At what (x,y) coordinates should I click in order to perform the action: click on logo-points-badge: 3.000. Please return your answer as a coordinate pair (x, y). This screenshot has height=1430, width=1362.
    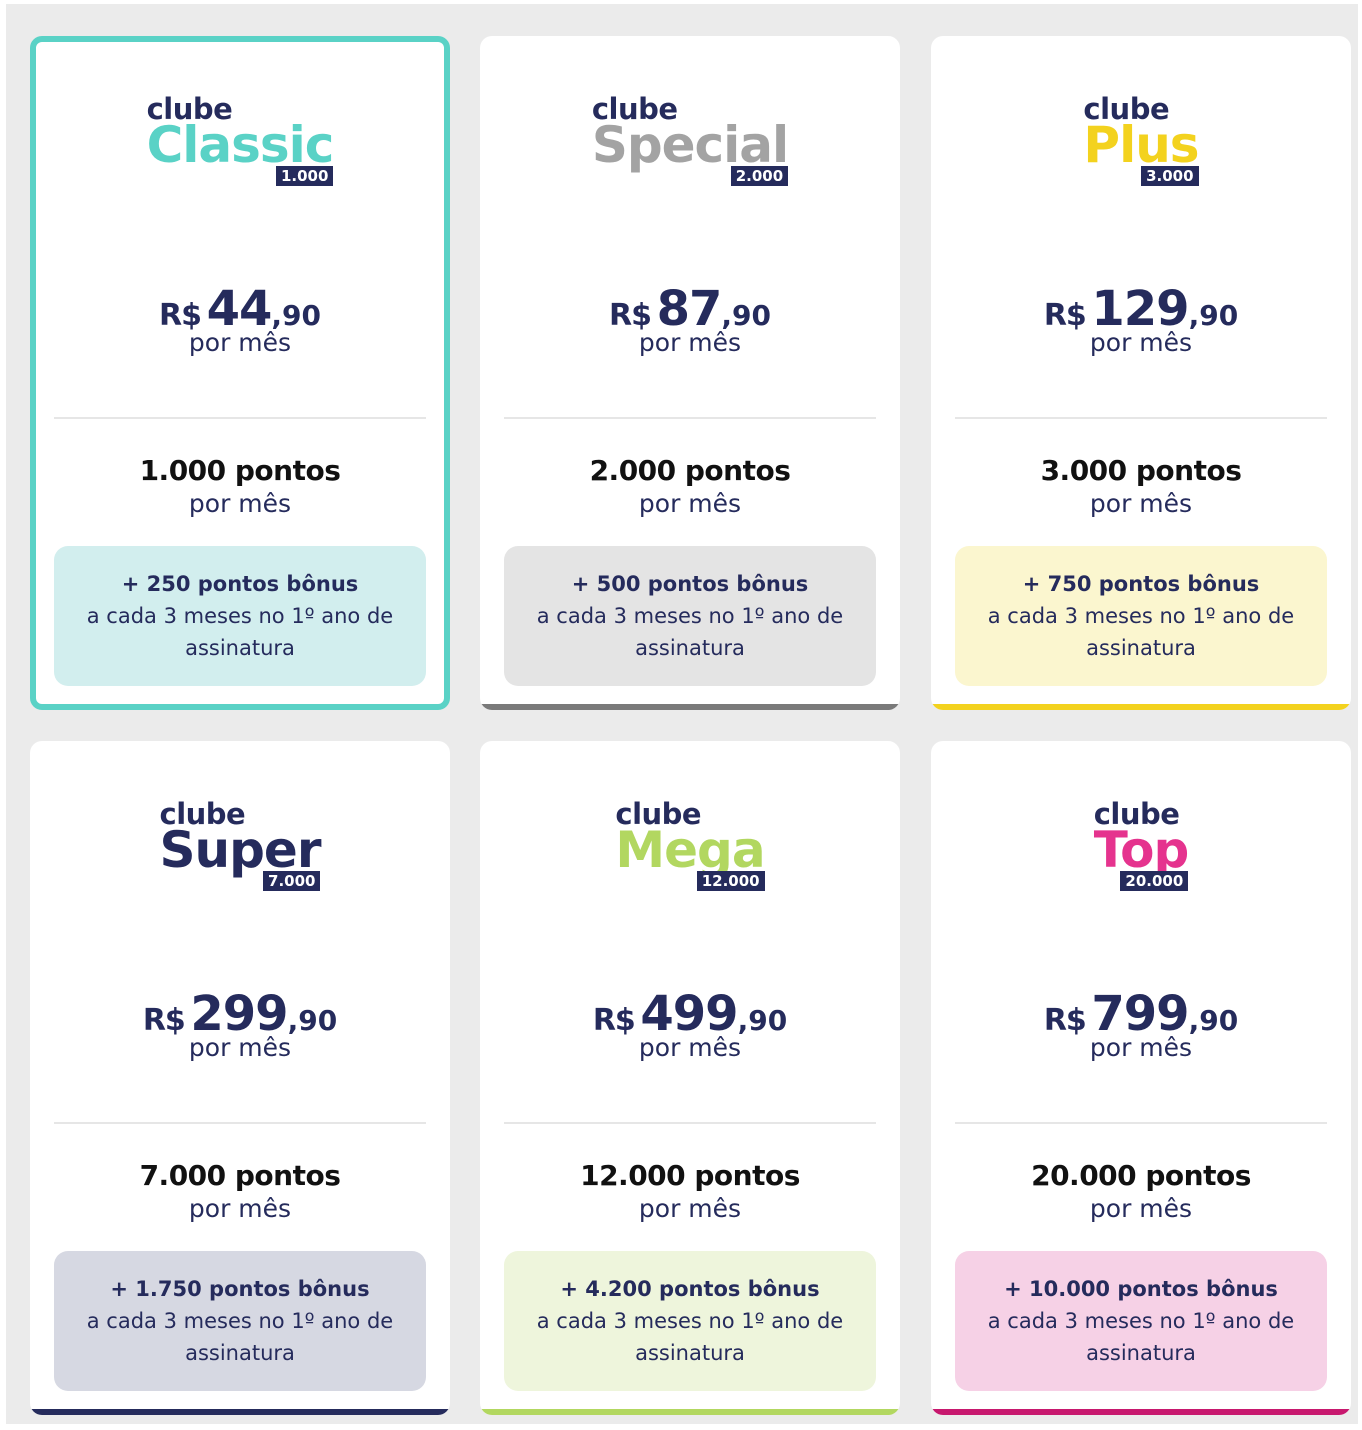
    Looking at the image, I should click on (1170, 176).